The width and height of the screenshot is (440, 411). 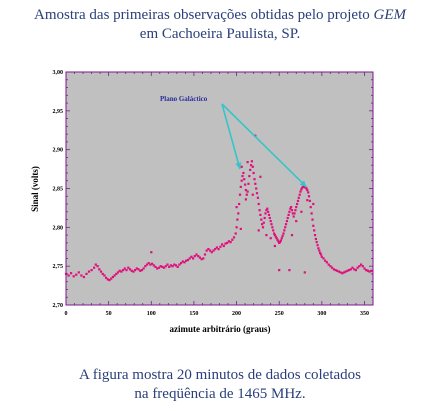 I want to click on y-axis-label: Sinal (volts), so click(x=35, y=189).